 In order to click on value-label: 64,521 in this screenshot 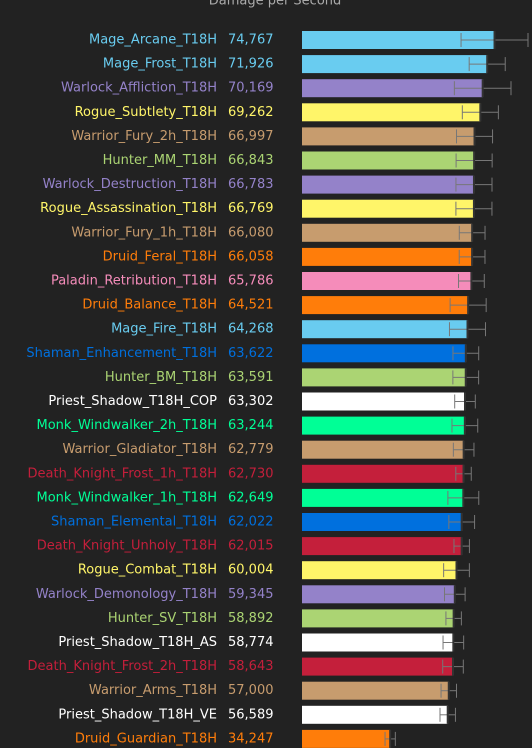, I will do `click(251, 305)`.